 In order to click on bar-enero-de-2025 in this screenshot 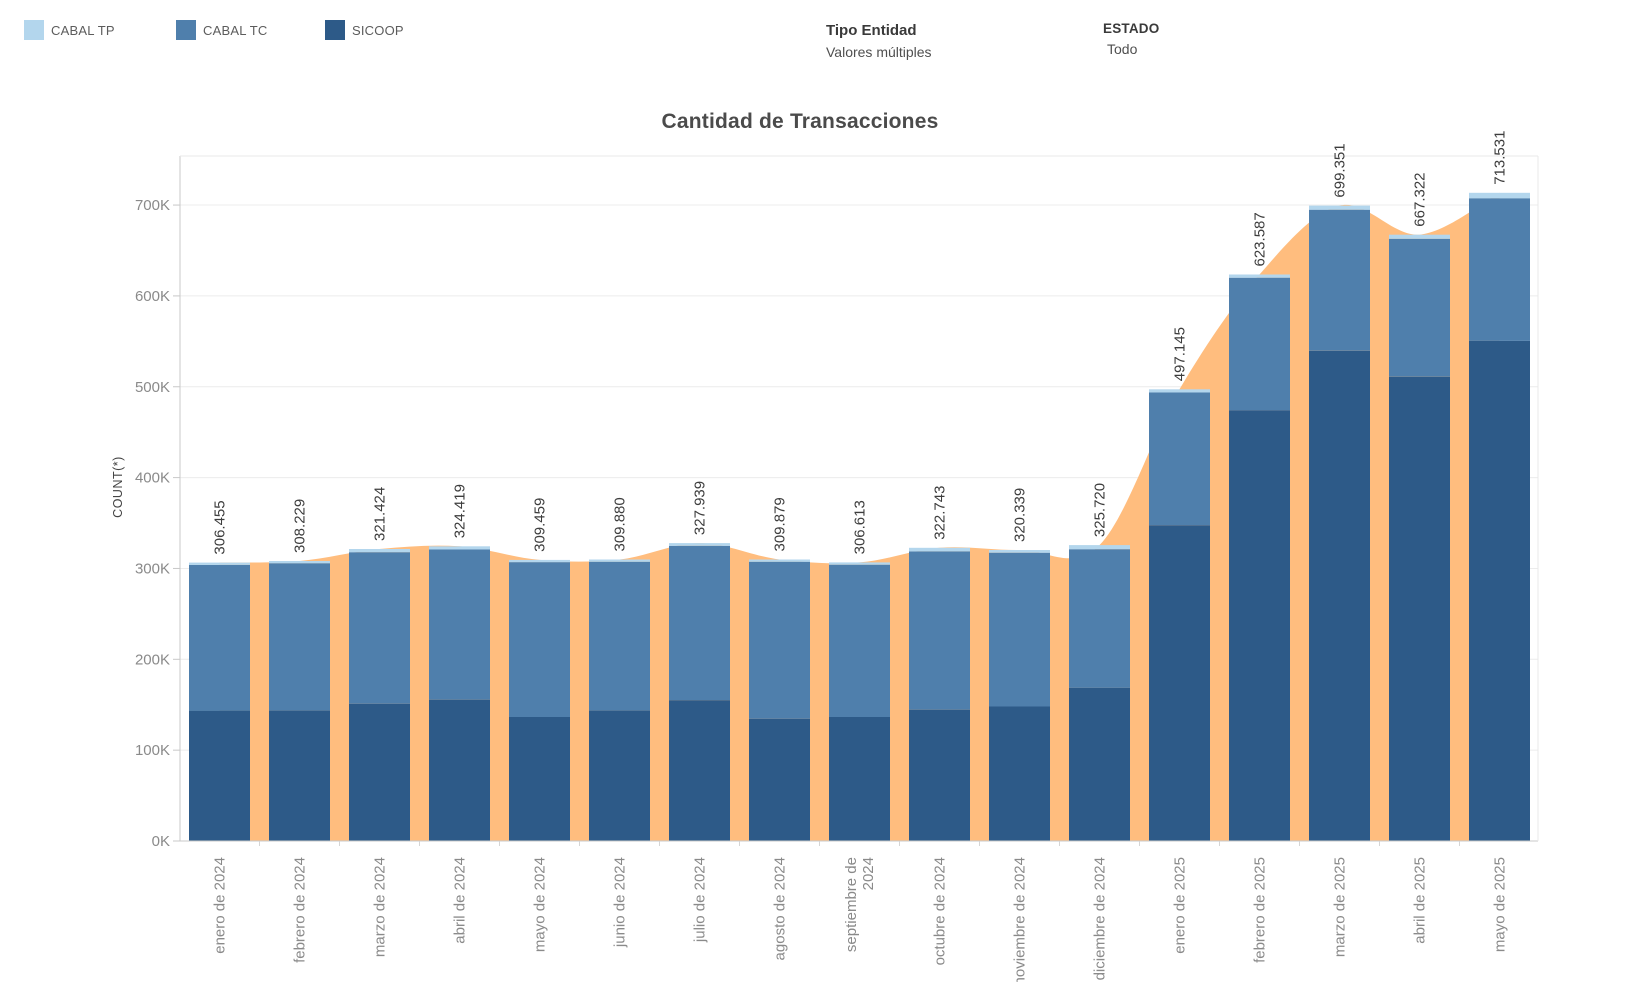, I will do `click(1179, 615)`.